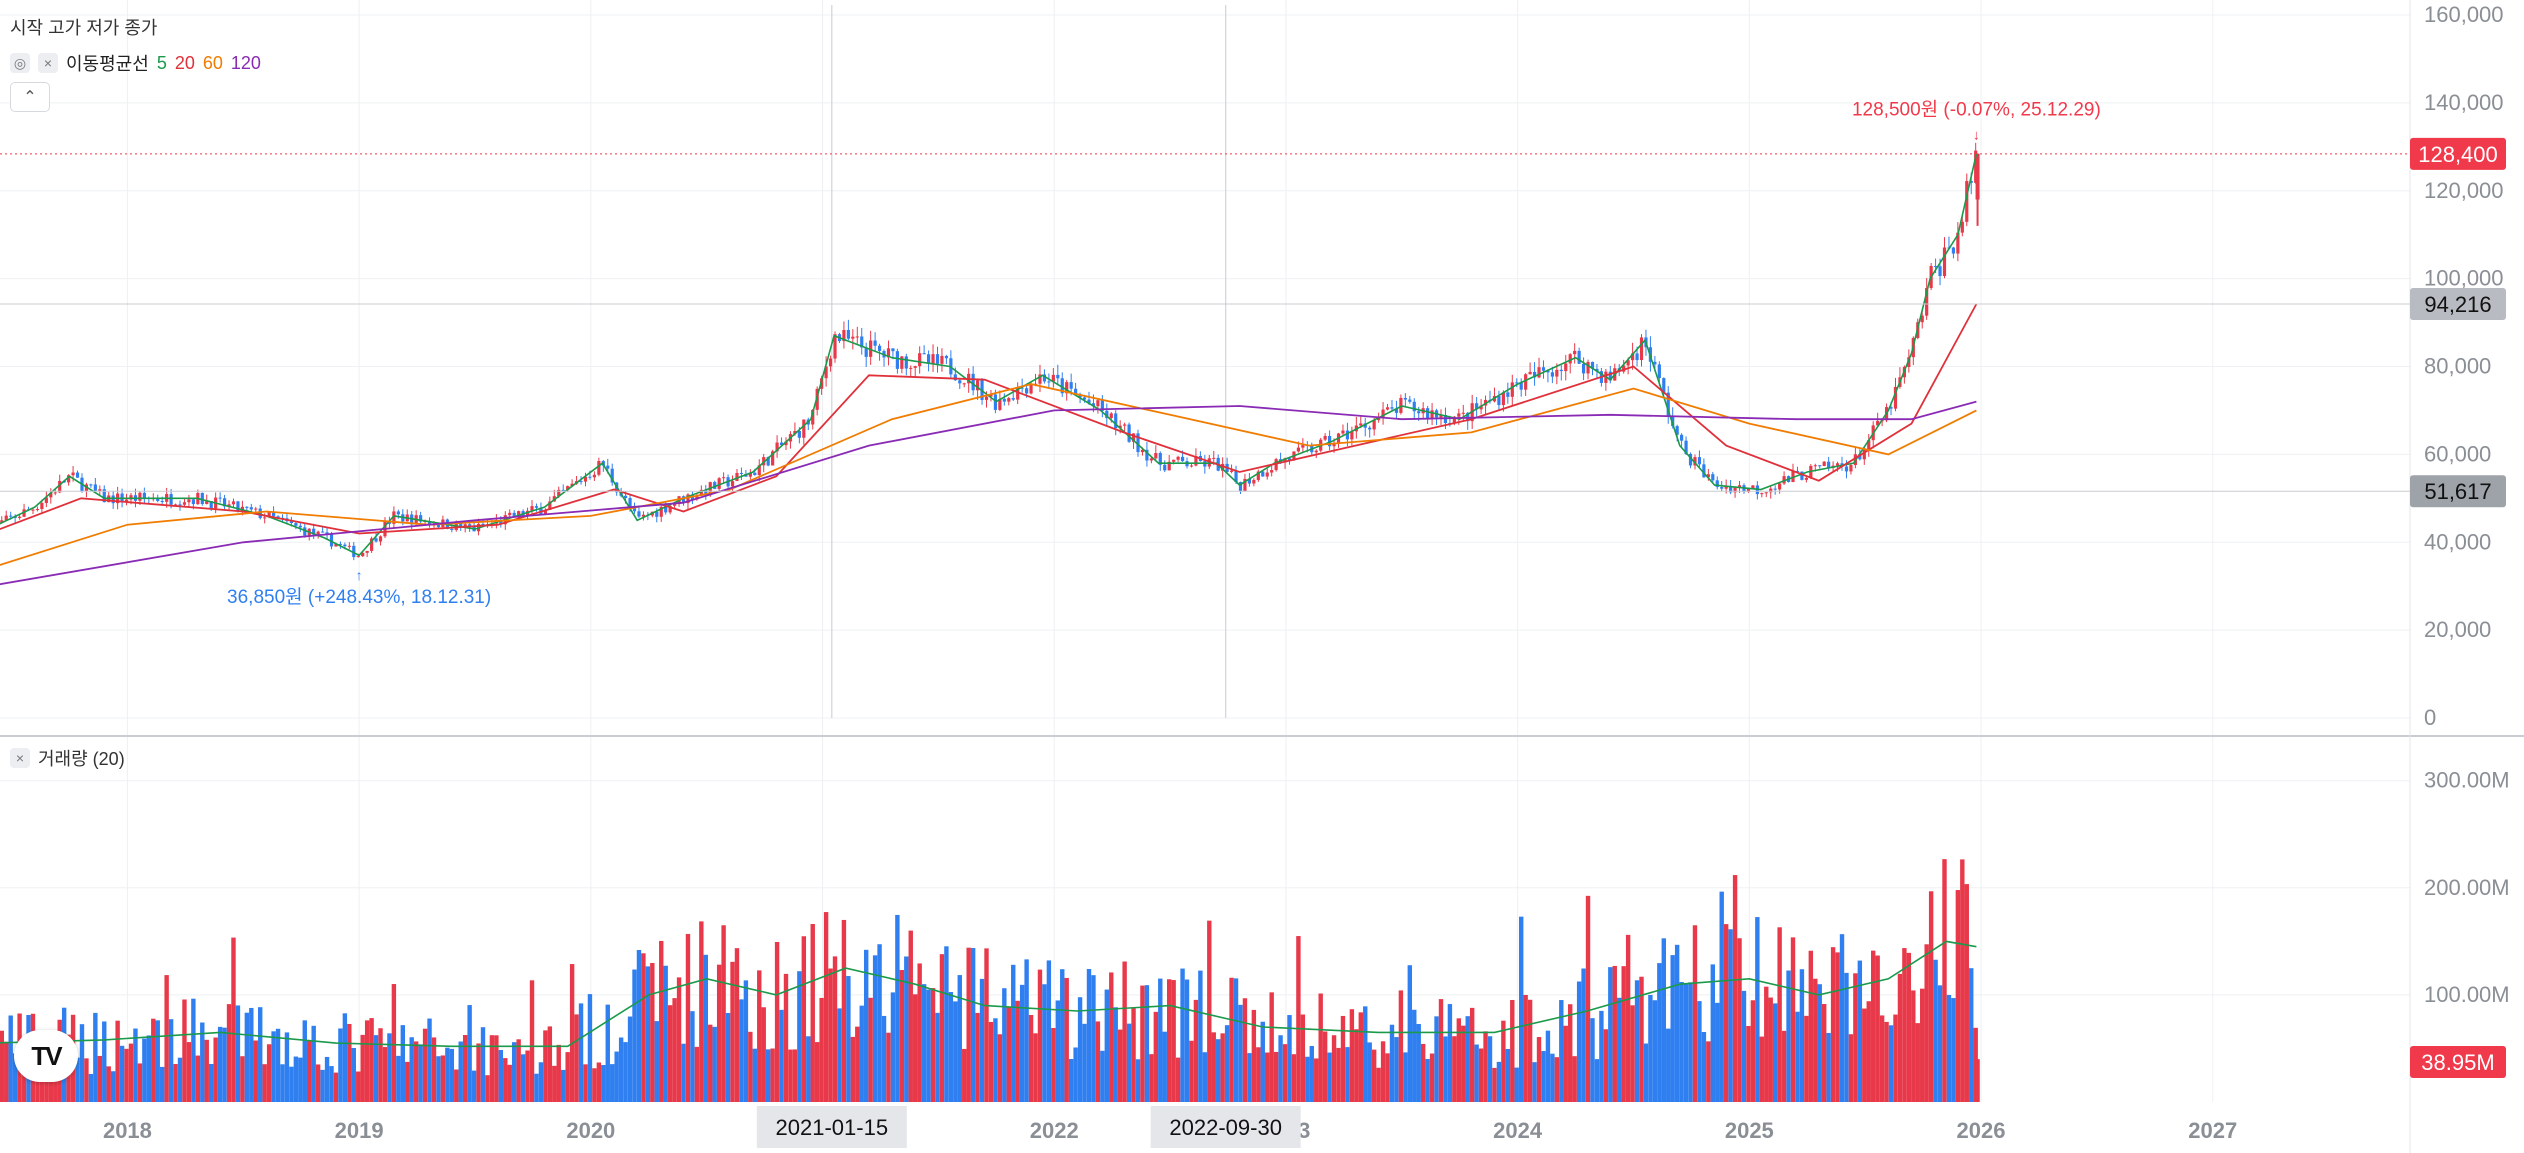 The height and width of the screenshot is (1153, 2524). Describe the element at coordinates (107, 64) in the screenshot. I see `ma-legend-label: 이동평균선` at that location.